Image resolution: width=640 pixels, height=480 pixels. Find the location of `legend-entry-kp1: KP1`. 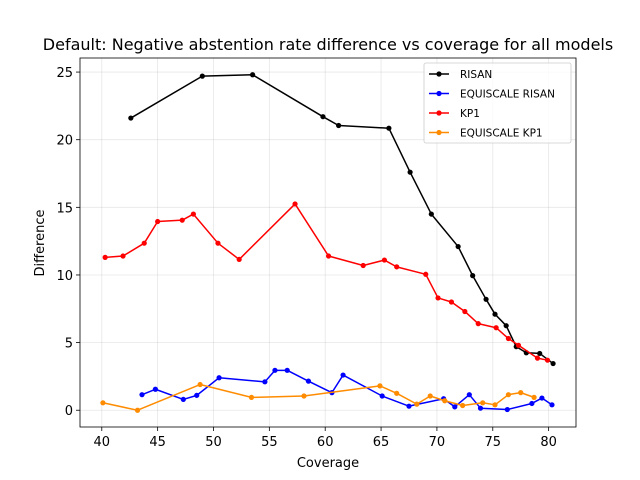

legend-entry-kp1: KP1 is located at coordinates (454, 114).